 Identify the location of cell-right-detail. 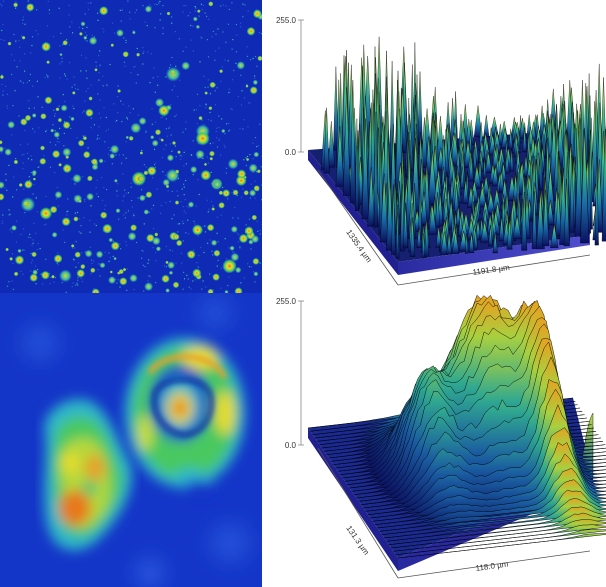
(187, 396).